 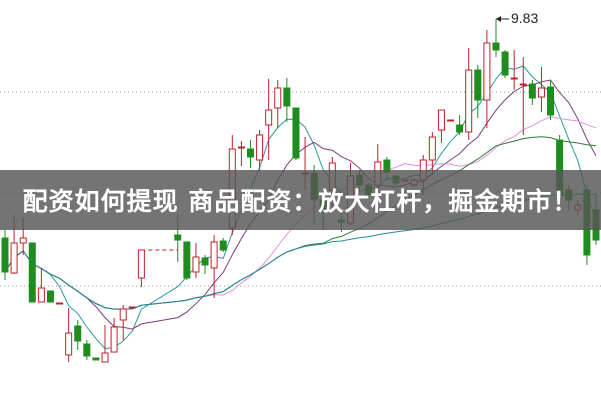 What do you see at coordinates (498, 19) in the screenshot?
I see `peak-arrow-icon` at bounding box center [498, 19].